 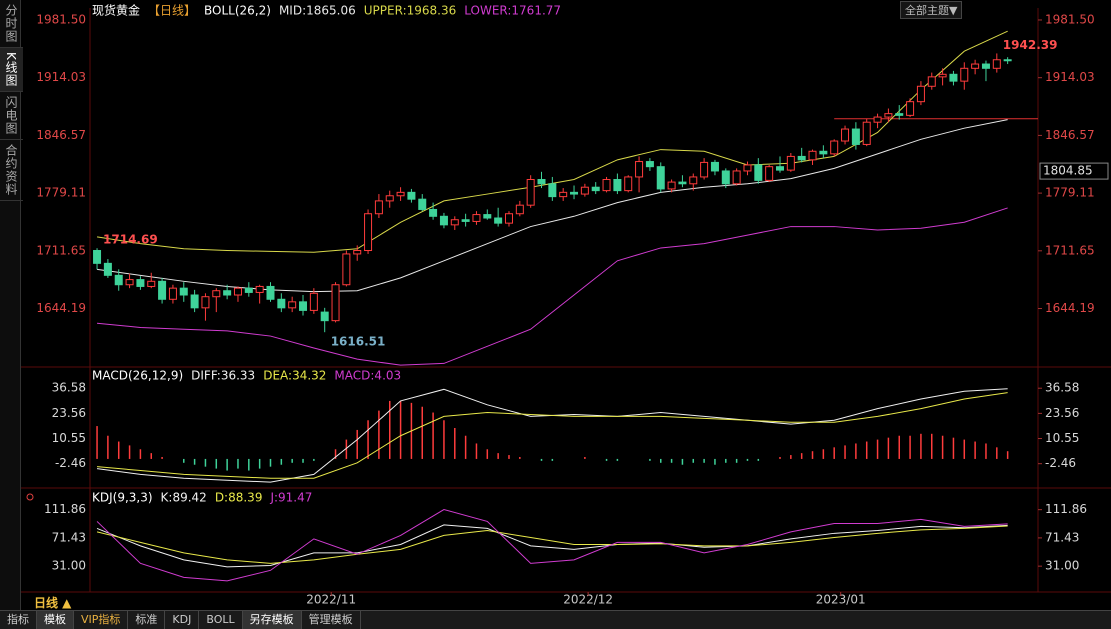 What do you see at coordinates (11, 116) in the screenshot?
I see `tab: 闪电图` at bounding box center [11, 116].